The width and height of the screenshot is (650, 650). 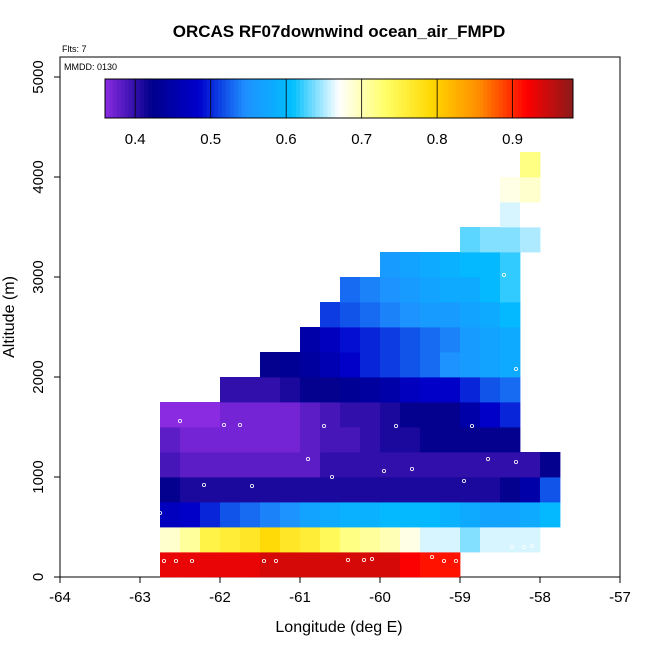 What do you see at coordinates (220, 597) in the screenshot?
I see `x-tick-label: -62` at bounding box center [220, 597].